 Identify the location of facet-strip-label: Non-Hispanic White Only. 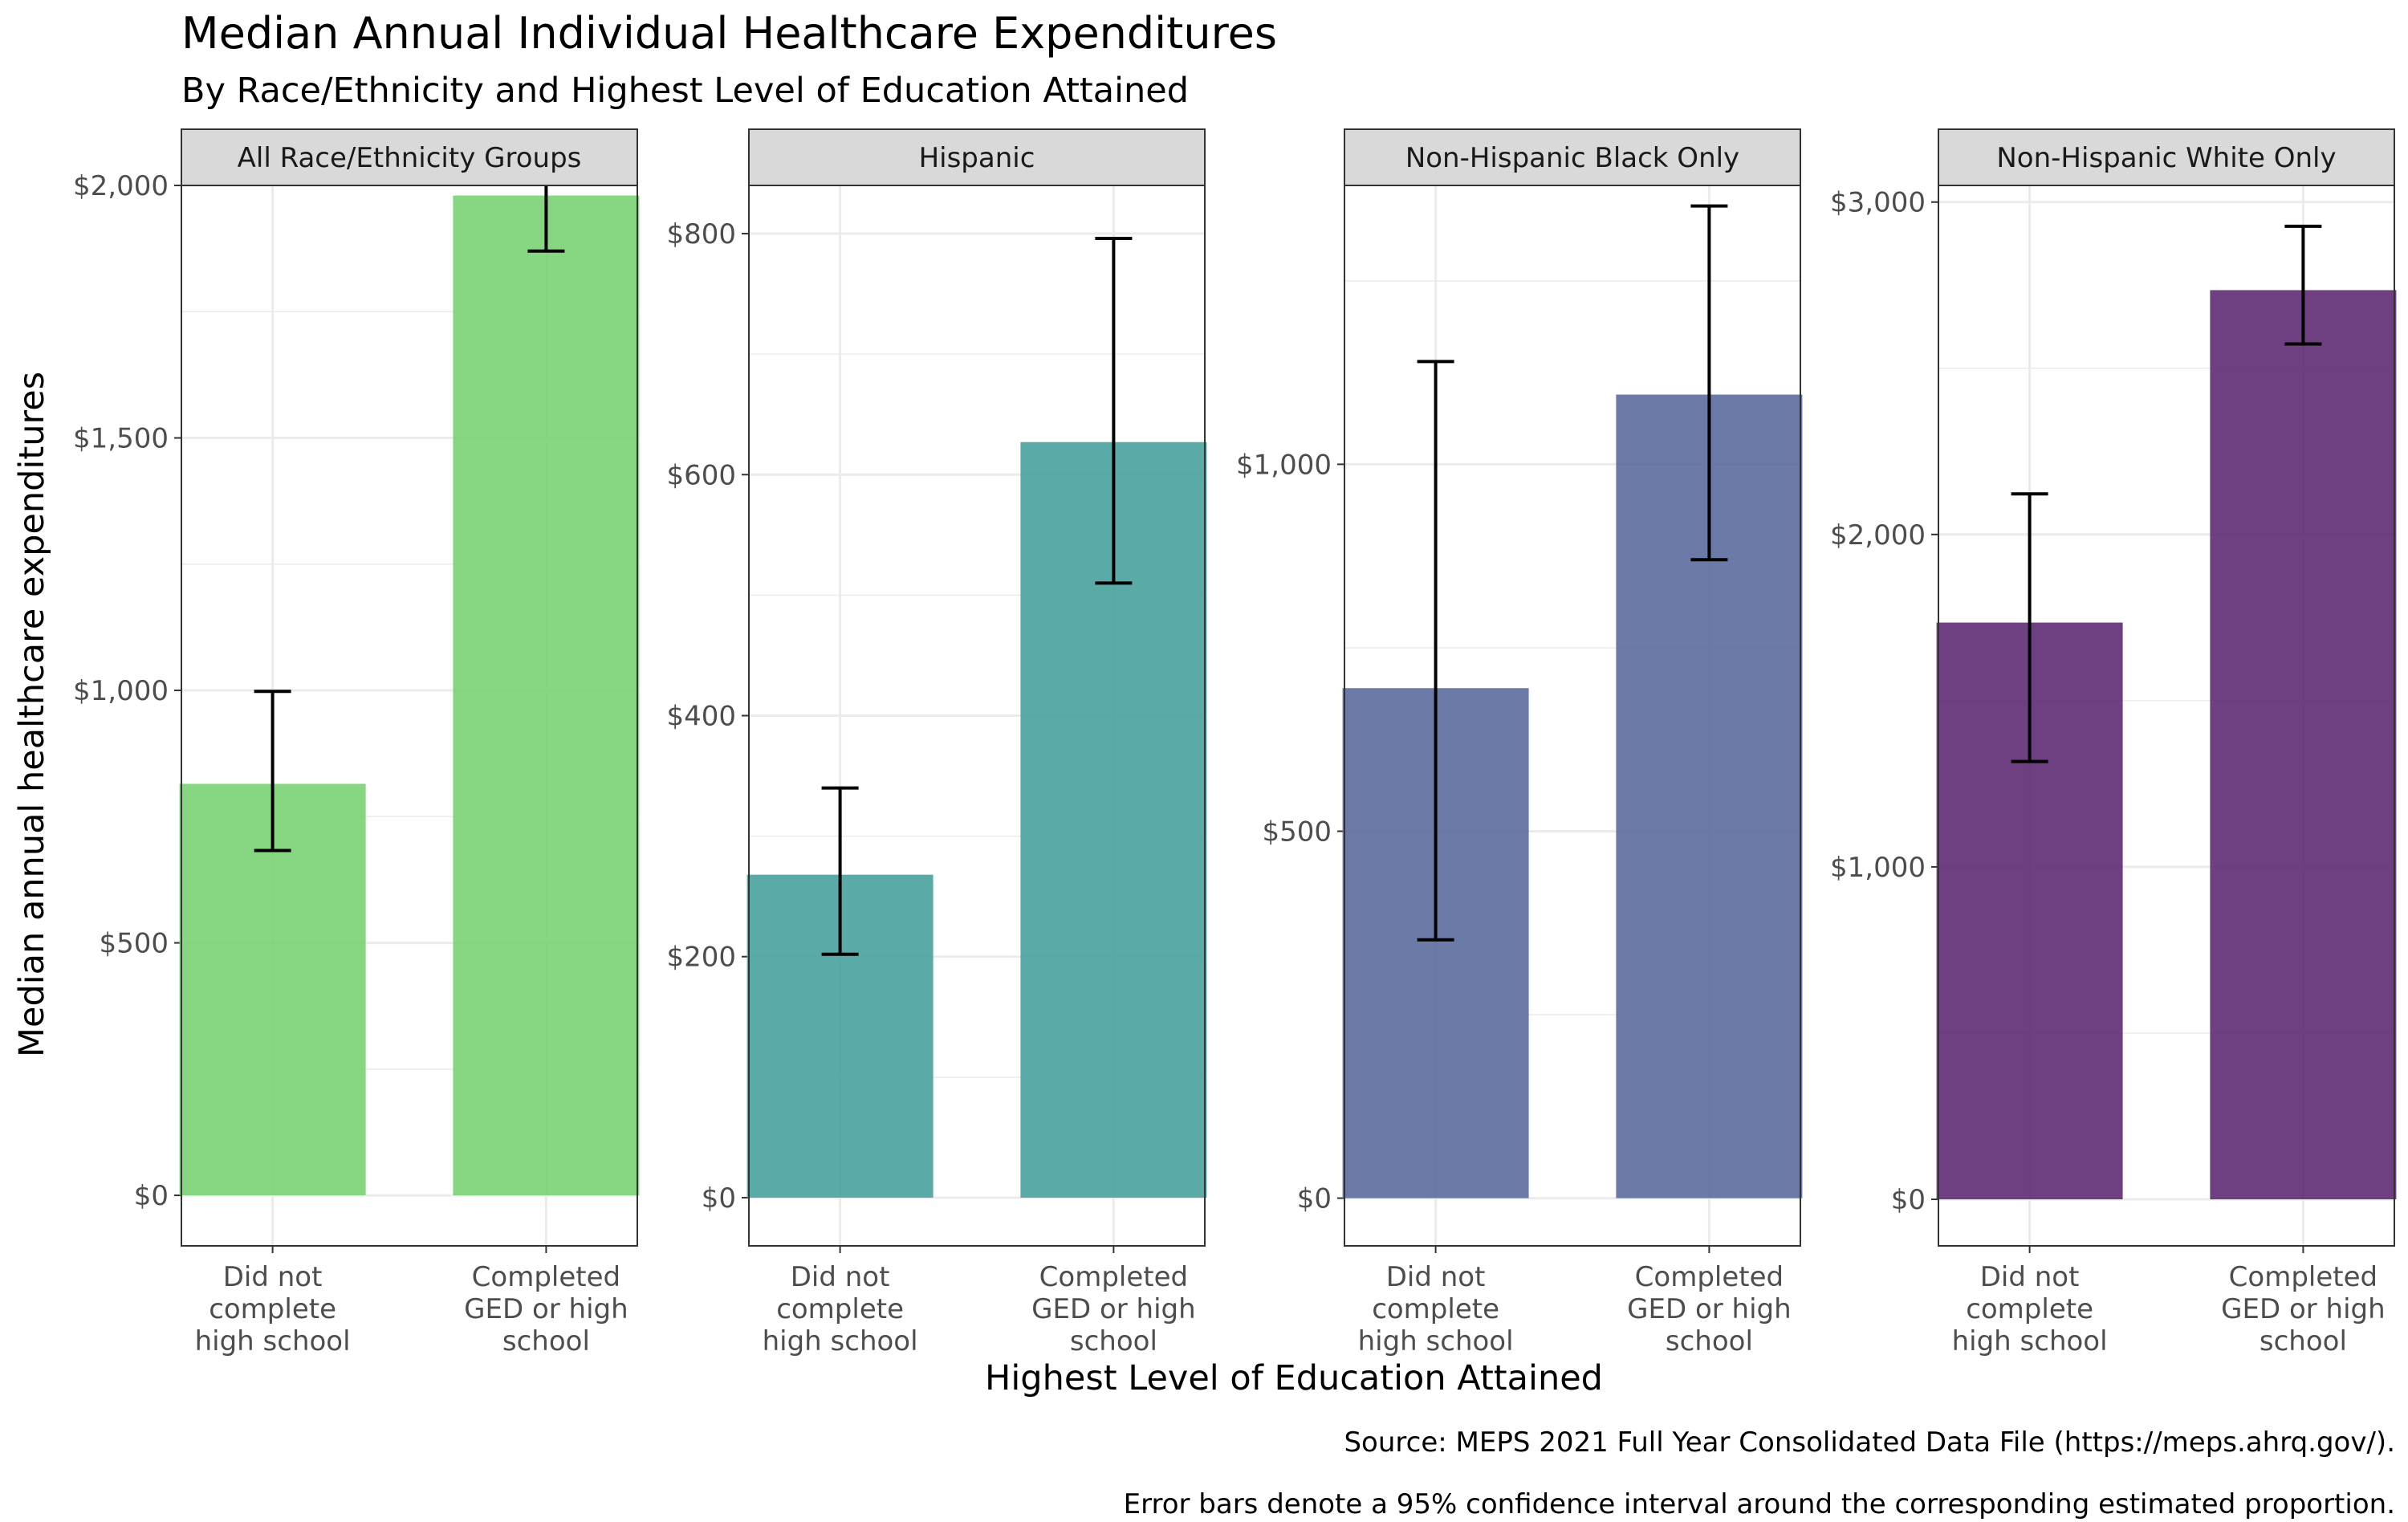
(2166, 158).